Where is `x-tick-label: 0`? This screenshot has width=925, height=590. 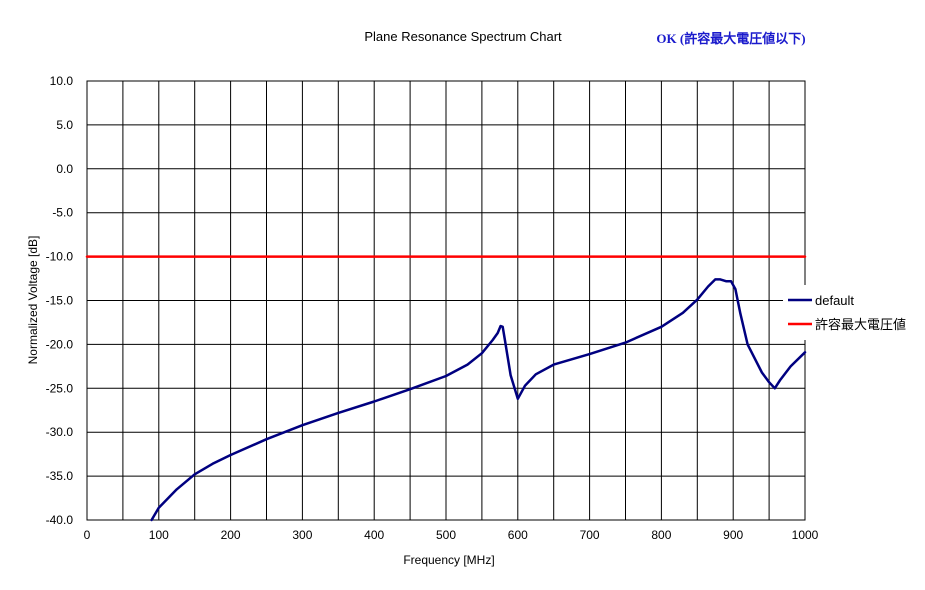 x-tick-label: 0 is located at coordinates (87, 535).